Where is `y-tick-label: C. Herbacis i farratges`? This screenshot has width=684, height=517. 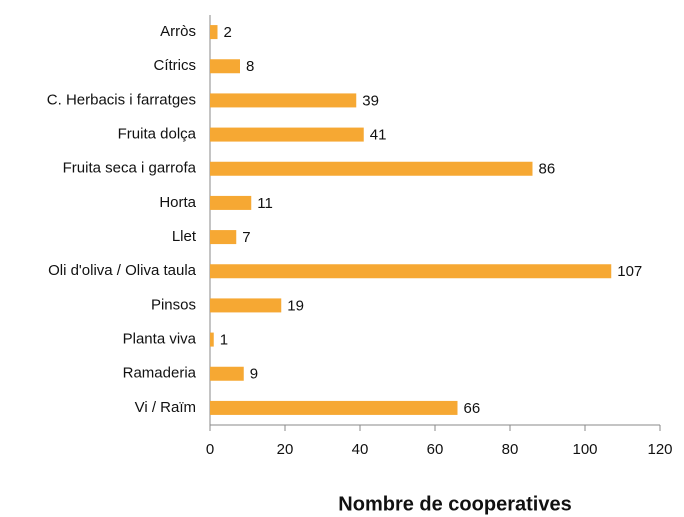
y-tick-label: C. Herbacis i farratges is located at coordinates (121, 99).